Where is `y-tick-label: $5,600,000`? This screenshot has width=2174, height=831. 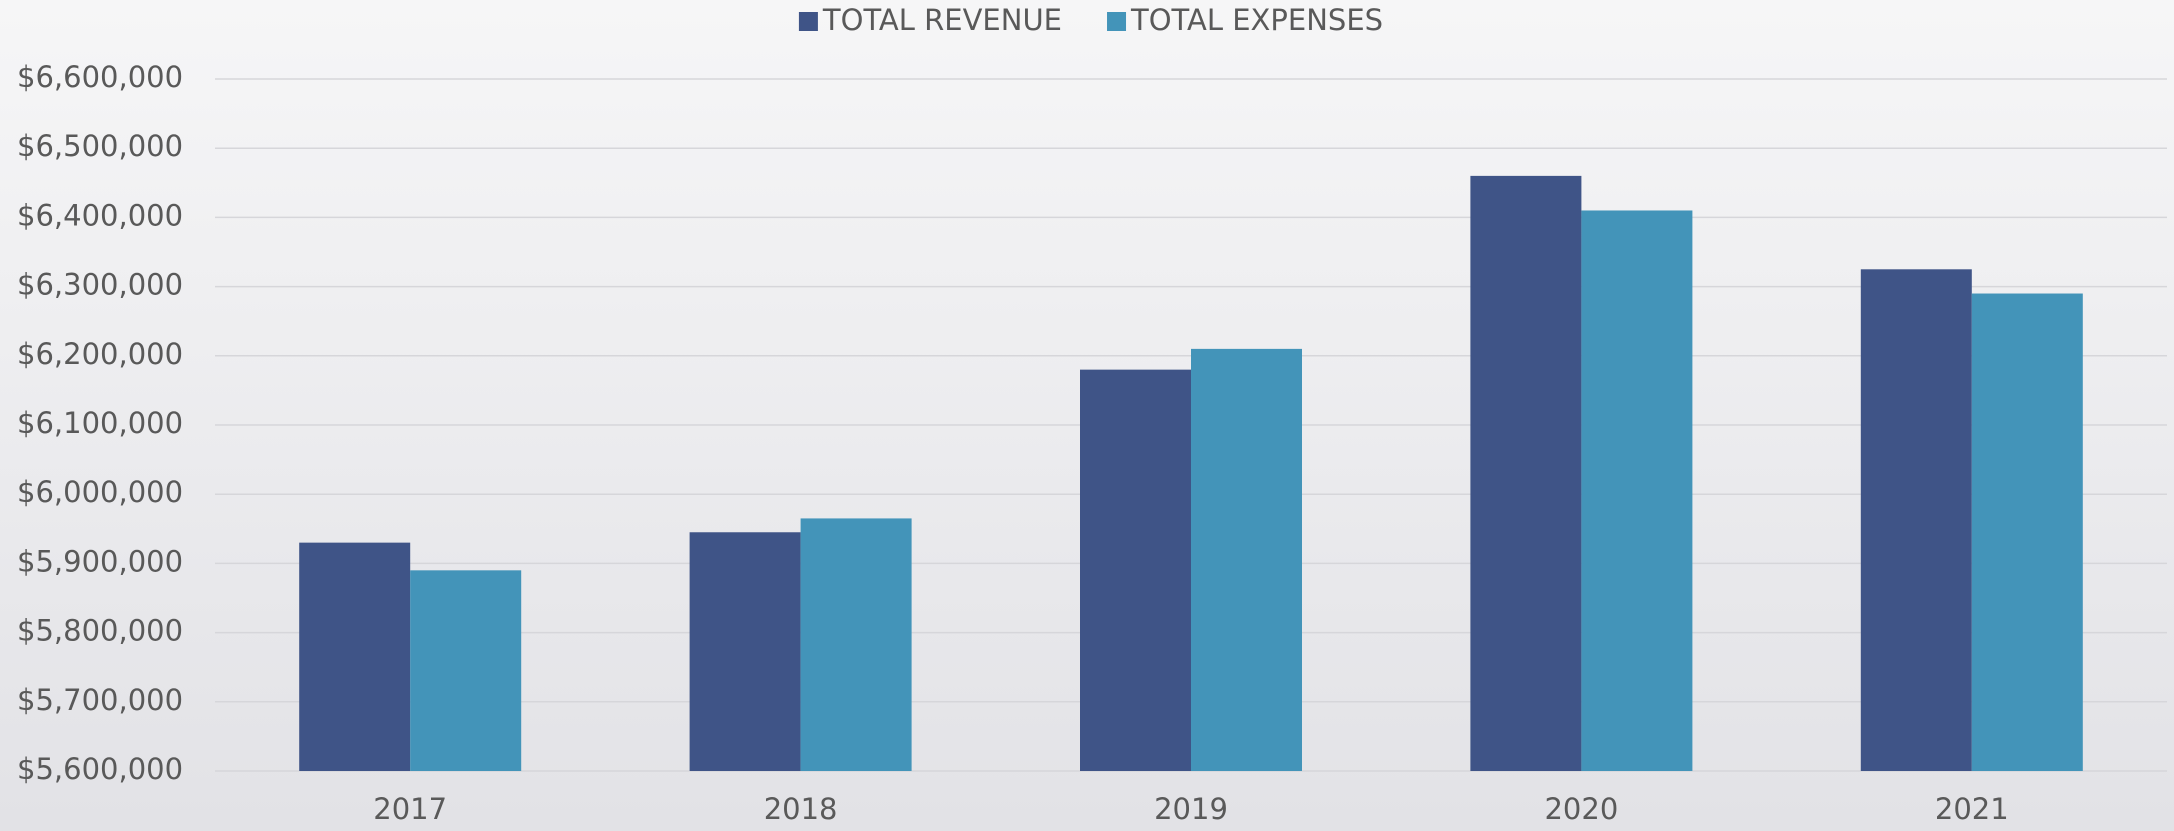 y-tick-label: $5,600,000 is located at coordinates (100, 769).